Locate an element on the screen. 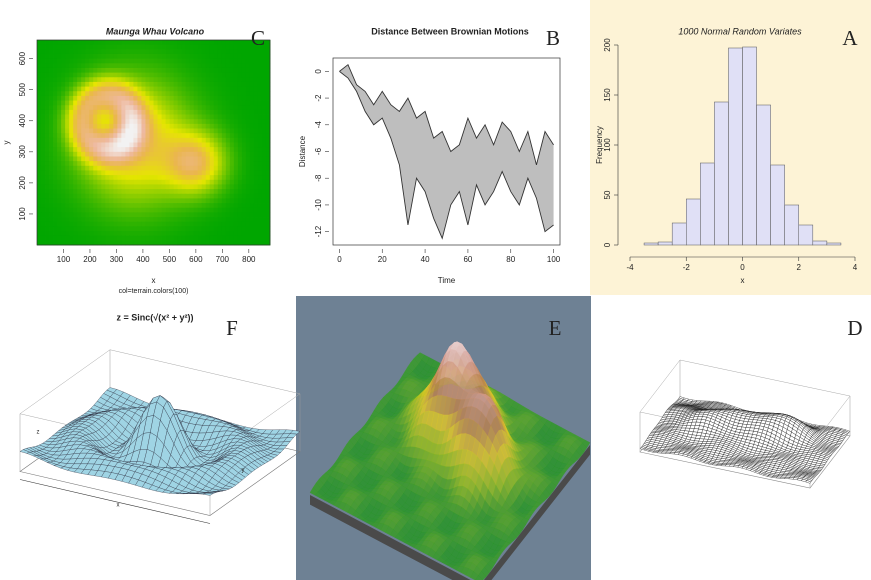  plot-frame is located at coordinates (153, 142).